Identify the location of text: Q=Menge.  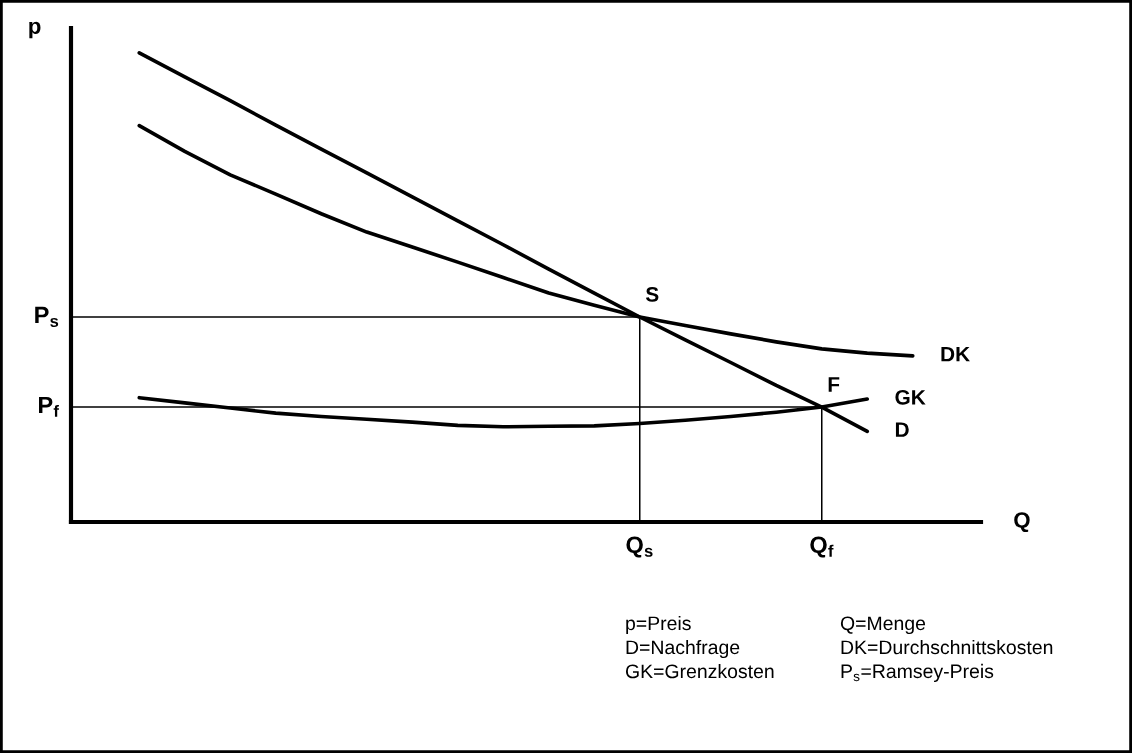
(883, 625).